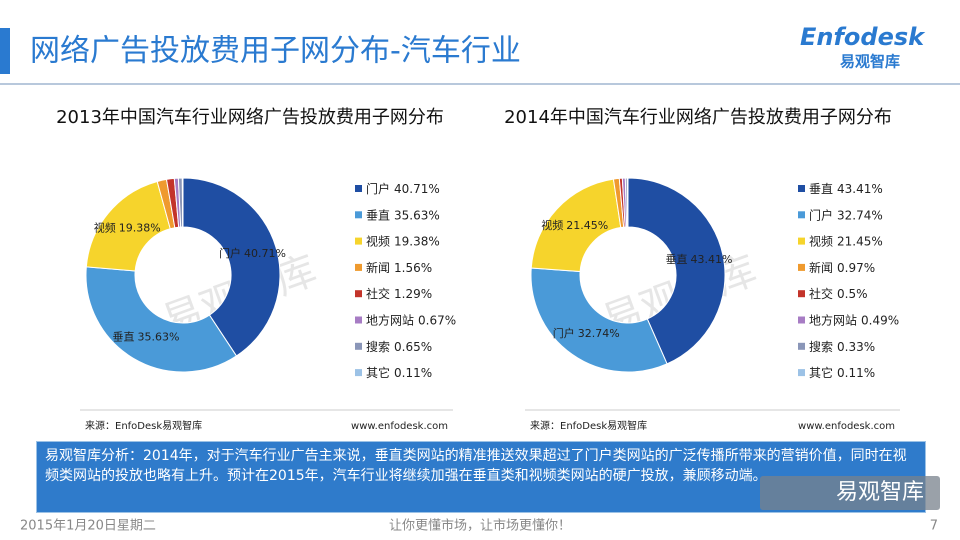  Describe the element at coordinates (5, 51) in the screenshot. I see `title-bar` at that location.